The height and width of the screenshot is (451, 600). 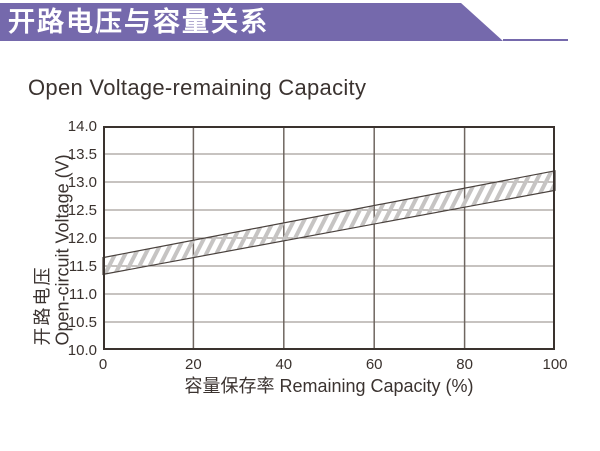 I want to click on x-tick-label: 80, so click(x=464, y=364).